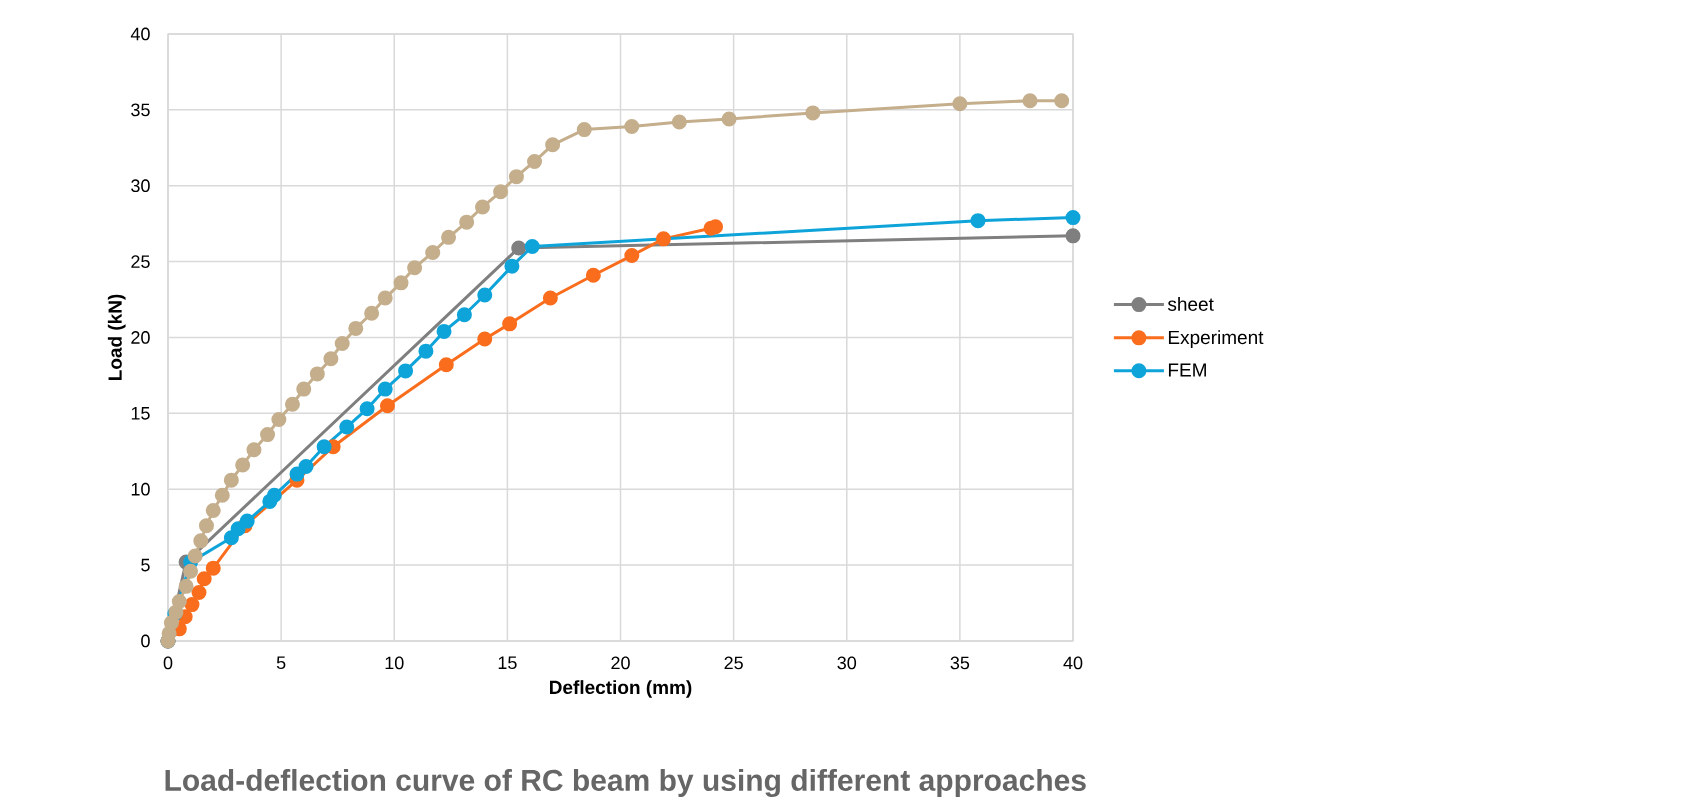 The width and height of the screenshot is (1699, 811). I want to click on legend-label: Experiment, so click(1216, 339).